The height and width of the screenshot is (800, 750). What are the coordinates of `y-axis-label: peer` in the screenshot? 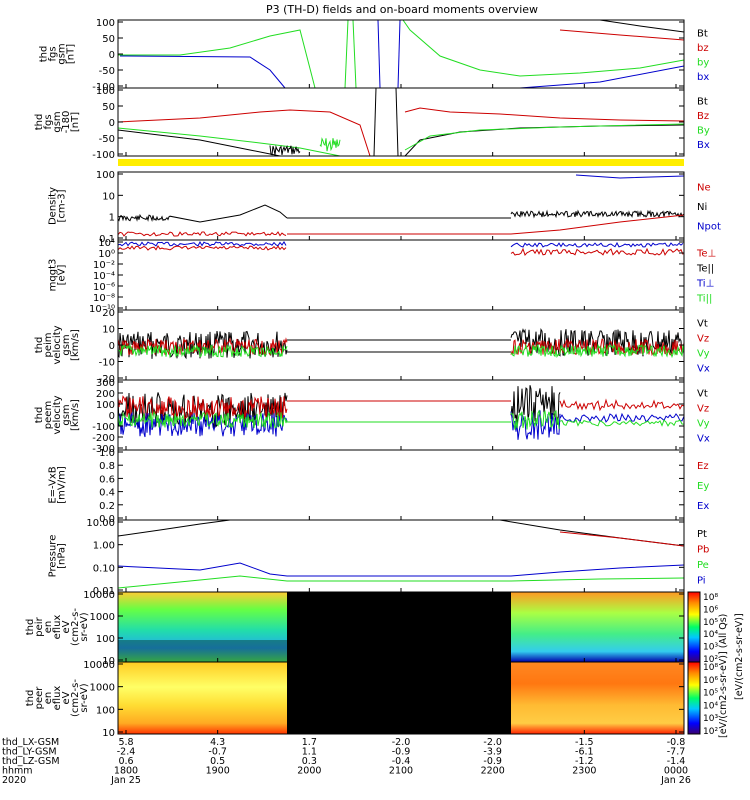 It's located at (39, 698).